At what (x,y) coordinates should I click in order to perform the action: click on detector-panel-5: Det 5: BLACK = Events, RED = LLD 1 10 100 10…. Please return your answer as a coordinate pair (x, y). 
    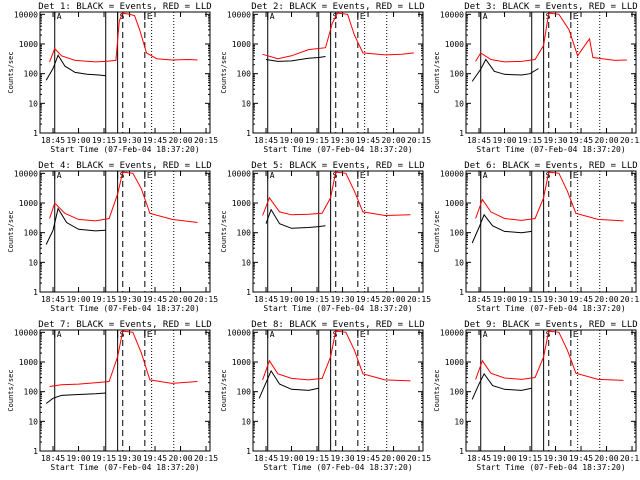
    Looking at the image, I should click on (325, 237).